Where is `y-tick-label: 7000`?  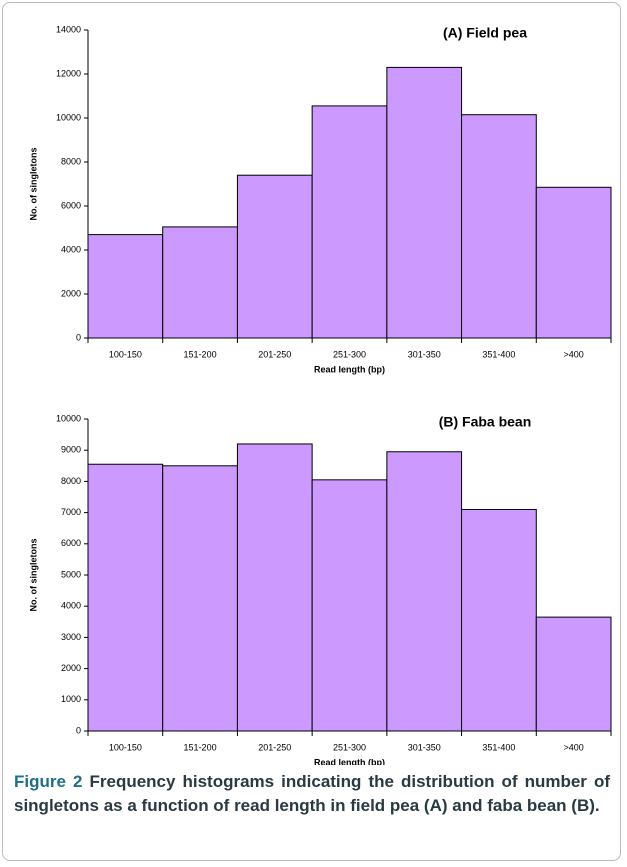 y-tick-label: 7000 is located at coordinates (71, 512).